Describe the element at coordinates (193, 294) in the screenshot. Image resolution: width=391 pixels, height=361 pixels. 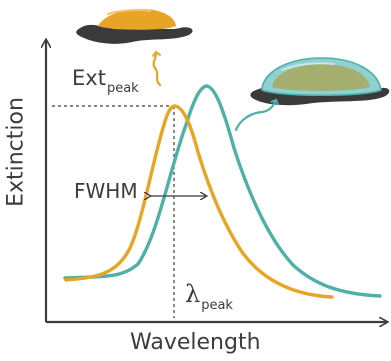
I see `lambda-peak-label-main: λ` at that location.